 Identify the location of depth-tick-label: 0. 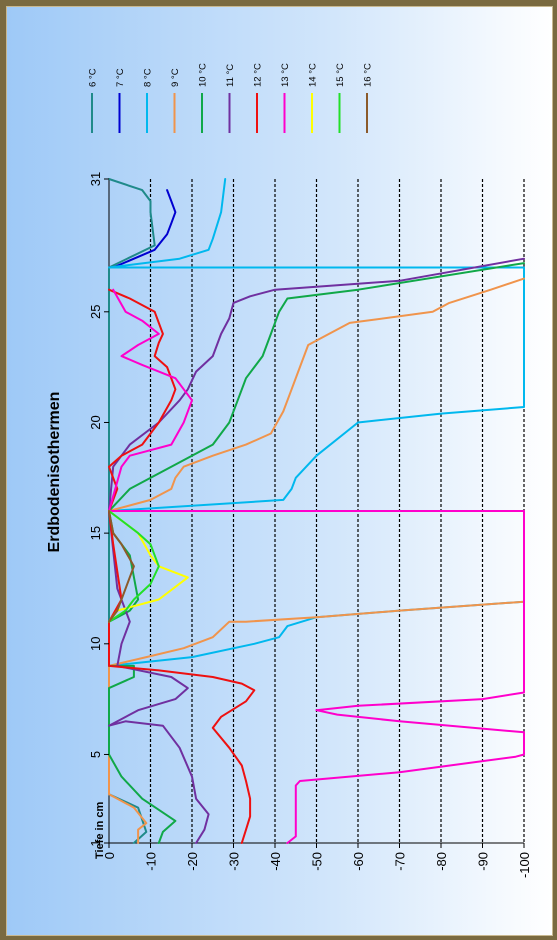
(109, 855).